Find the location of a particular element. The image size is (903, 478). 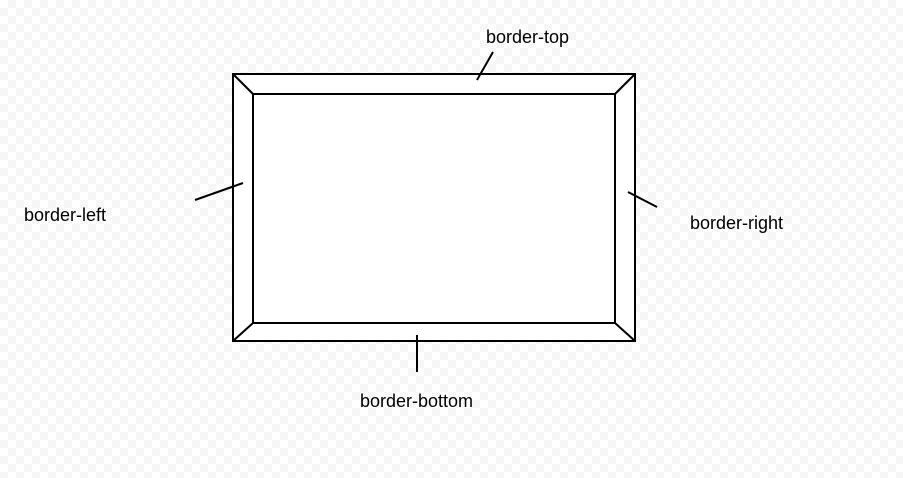

corner-line-top-left is located at coordinates (243, 84).